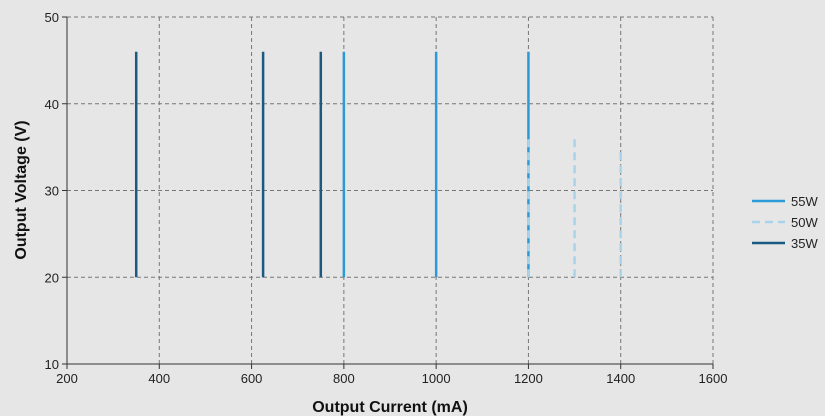 This screenshot has width=825, height=416. I want to click on y-axis-ticks: 10 20 30 40 50, so click(56, 191).